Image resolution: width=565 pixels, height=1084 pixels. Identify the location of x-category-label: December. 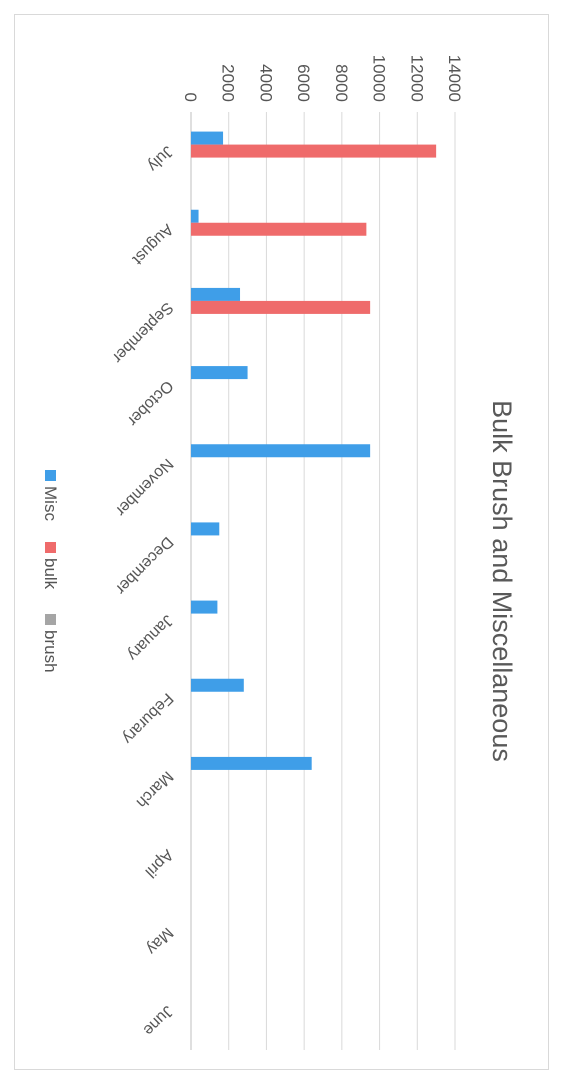
(144, 565).